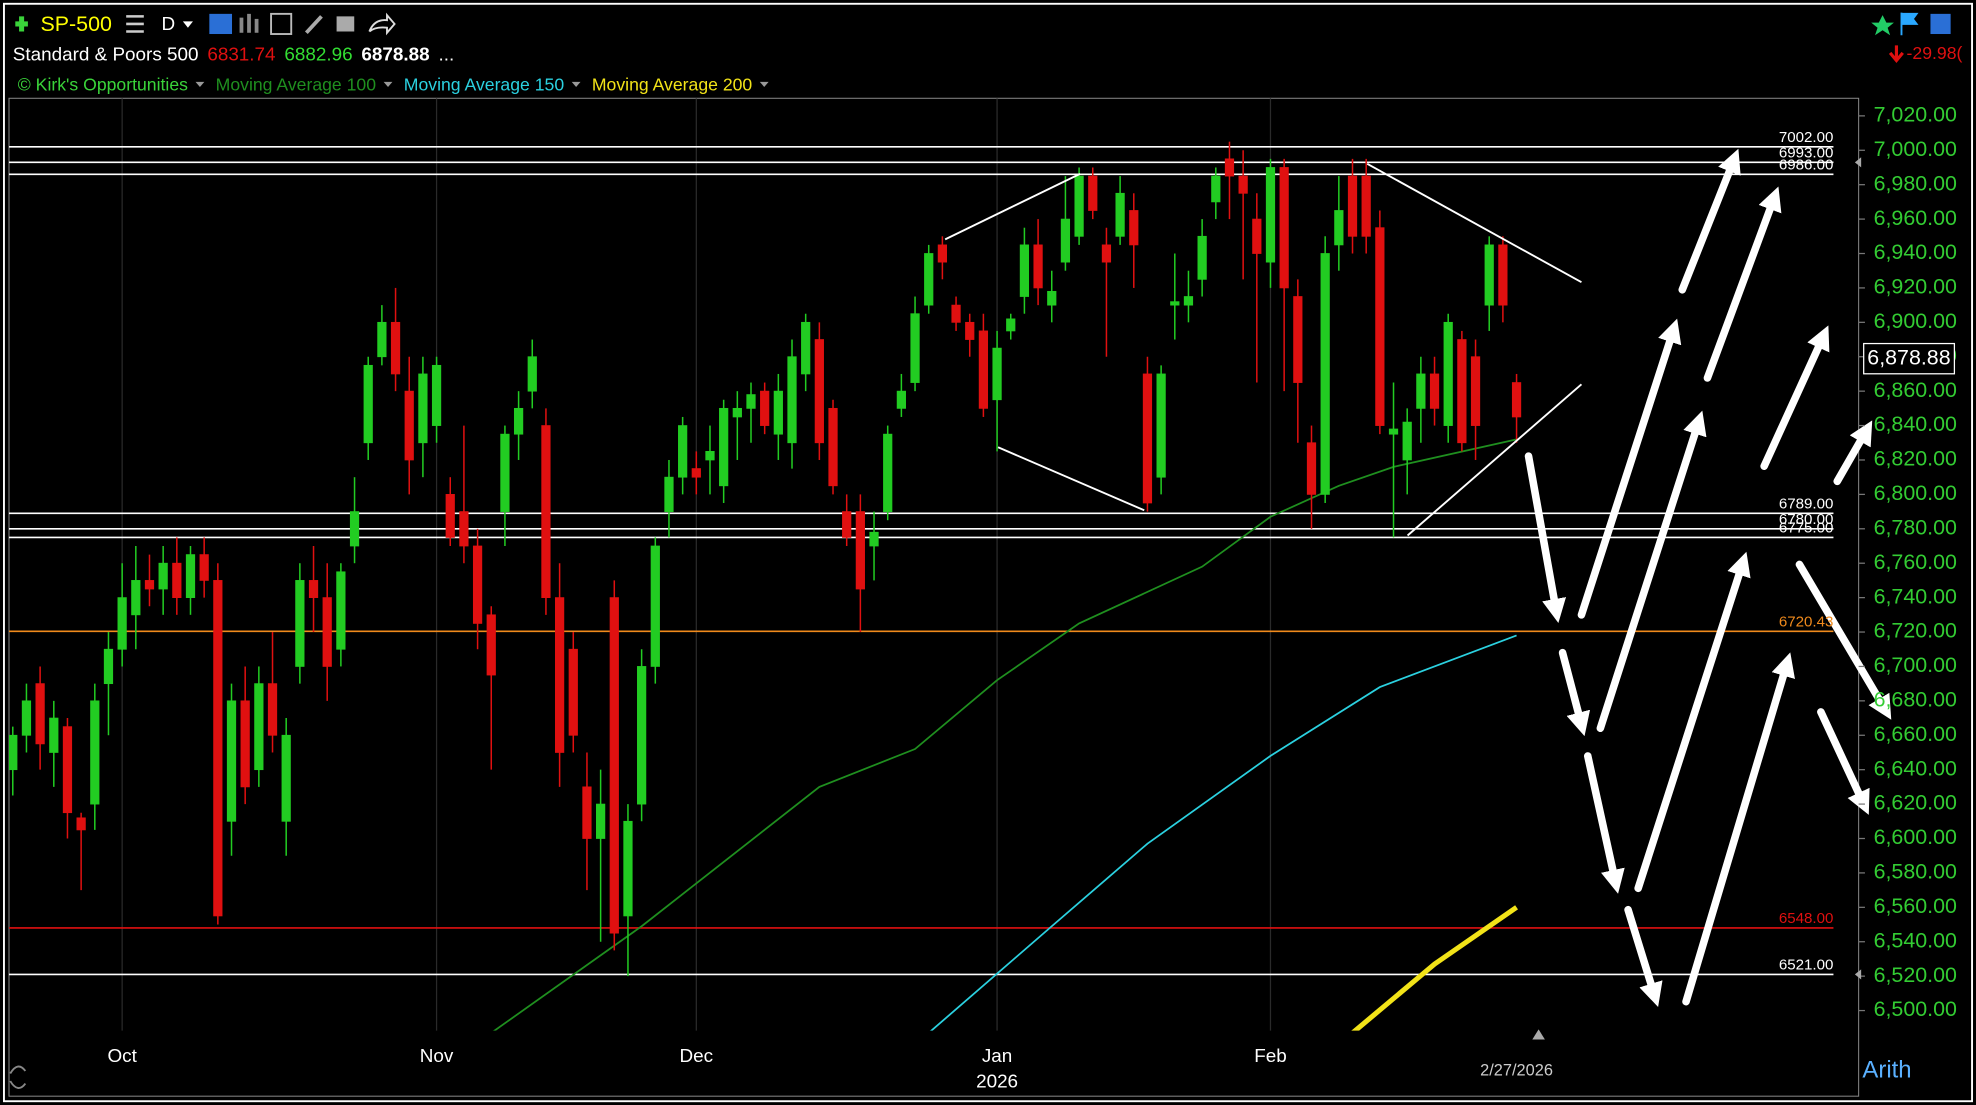 The height and width of the screenshot is (1105, 1976). I want to click on scale-mode: Arith, so click(1886, 1069).